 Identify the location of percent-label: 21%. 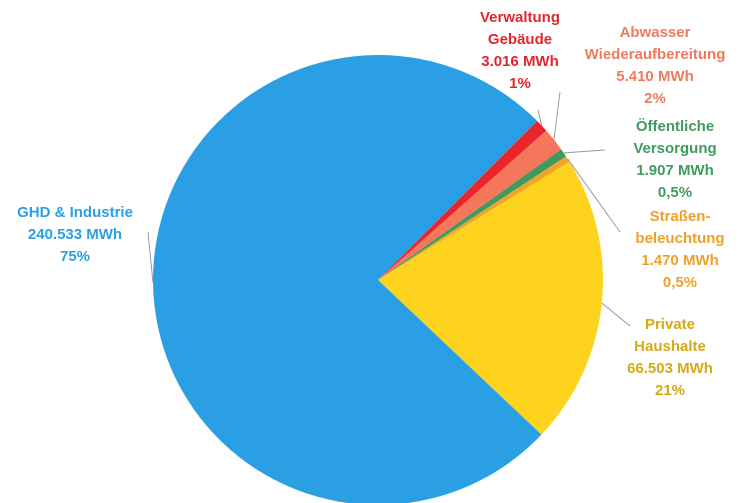
(670, 390).